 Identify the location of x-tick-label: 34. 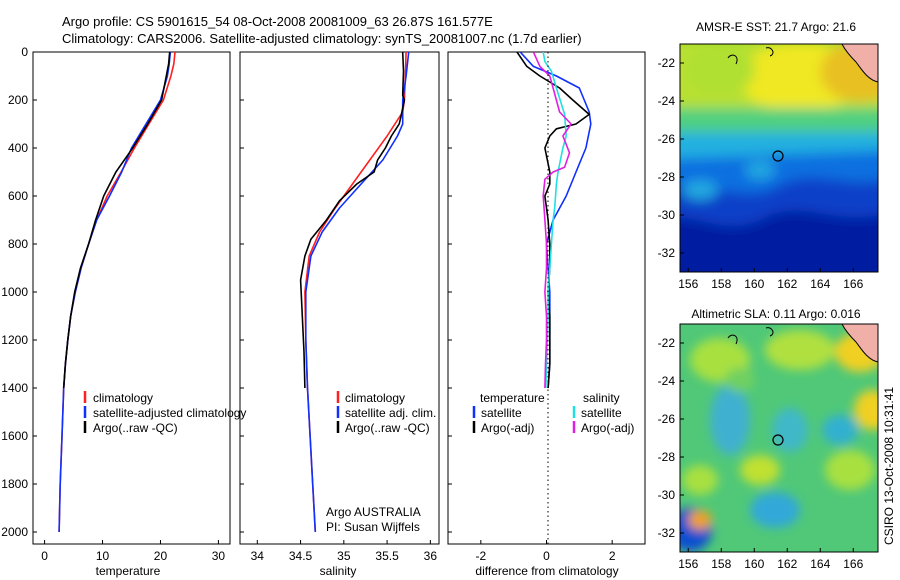
(258, 556).